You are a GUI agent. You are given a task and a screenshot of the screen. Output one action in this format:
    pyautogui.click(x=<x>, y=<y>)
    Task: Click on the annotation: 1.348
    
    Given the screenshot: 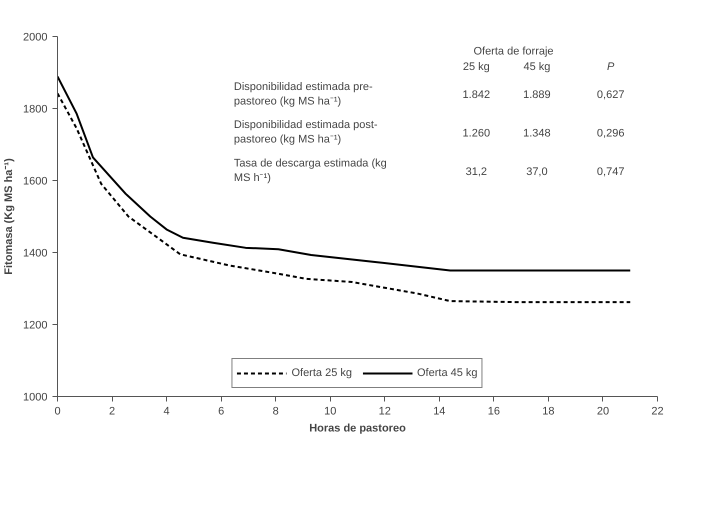 What is the action you would take?
    pyautogui.click(x=537, y=133)
    